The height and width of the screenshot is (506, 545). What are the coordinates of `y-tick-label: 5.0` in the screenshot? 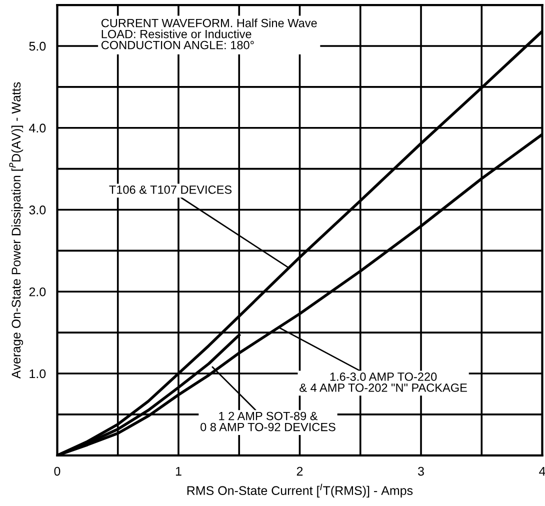 It's located at (37, 46).